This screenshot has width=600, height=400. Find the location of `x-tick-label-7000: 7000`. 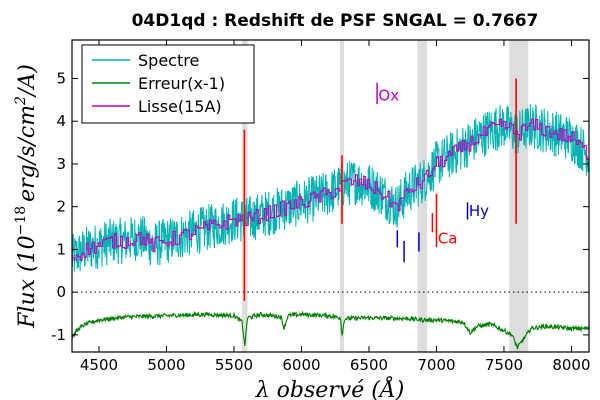

x-tick-label-7000: 7000 is located at coordinates (436, 365).